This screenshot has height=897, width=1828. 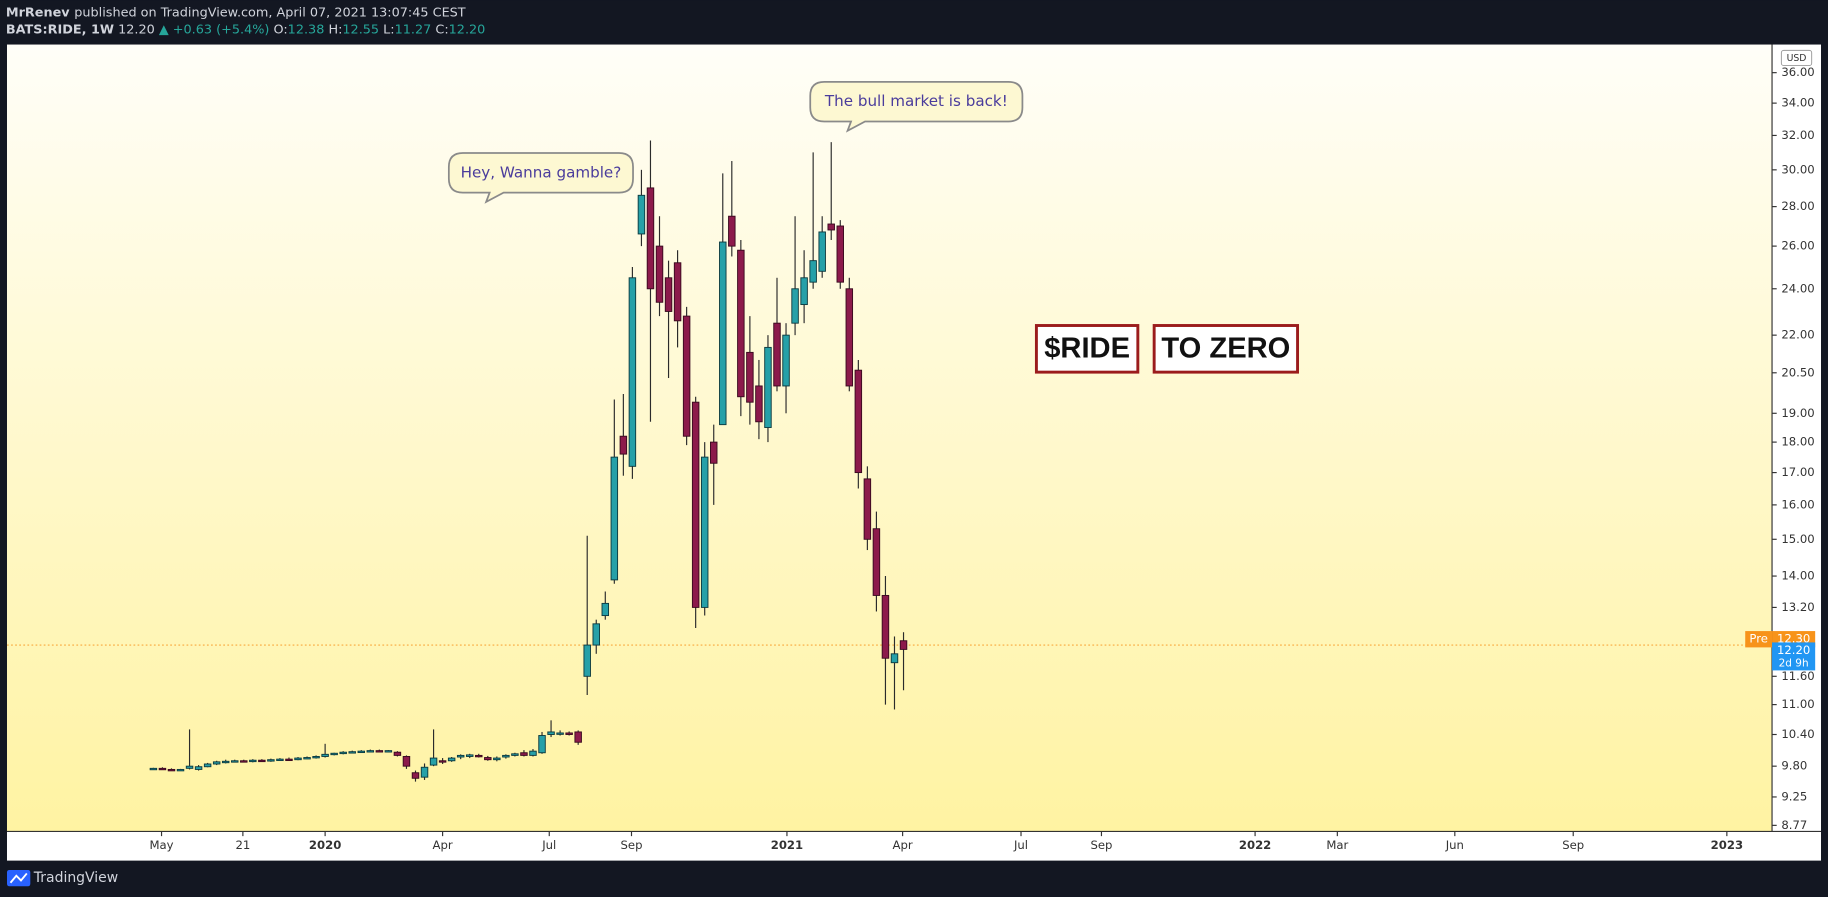 I want to click on y-tick-label: 15.00, so click(x=1797, y=539).